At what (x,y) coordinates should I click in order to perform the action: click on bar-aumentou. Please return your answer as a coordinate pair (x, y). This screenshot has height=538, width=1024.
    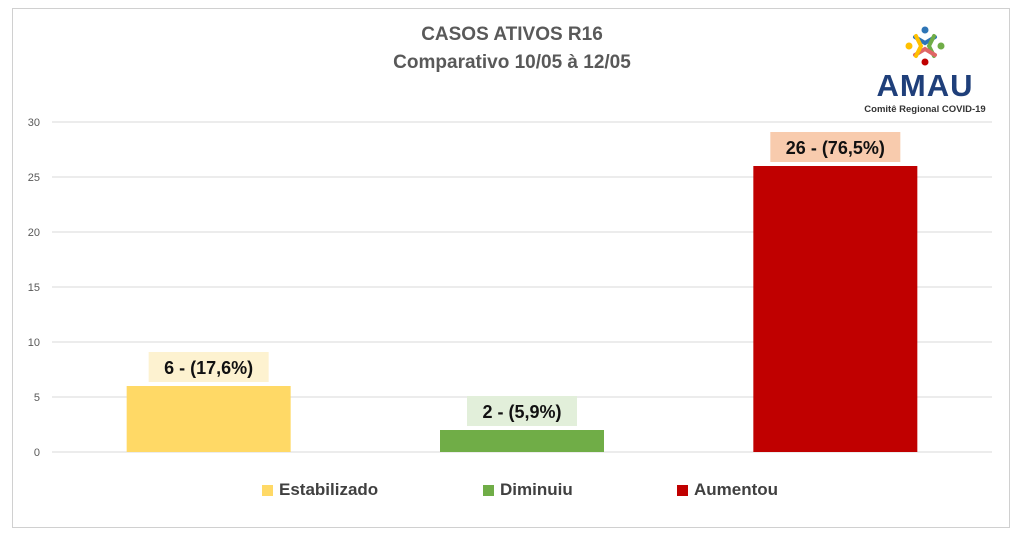
    Looking at the image, I should click on (835, 309).